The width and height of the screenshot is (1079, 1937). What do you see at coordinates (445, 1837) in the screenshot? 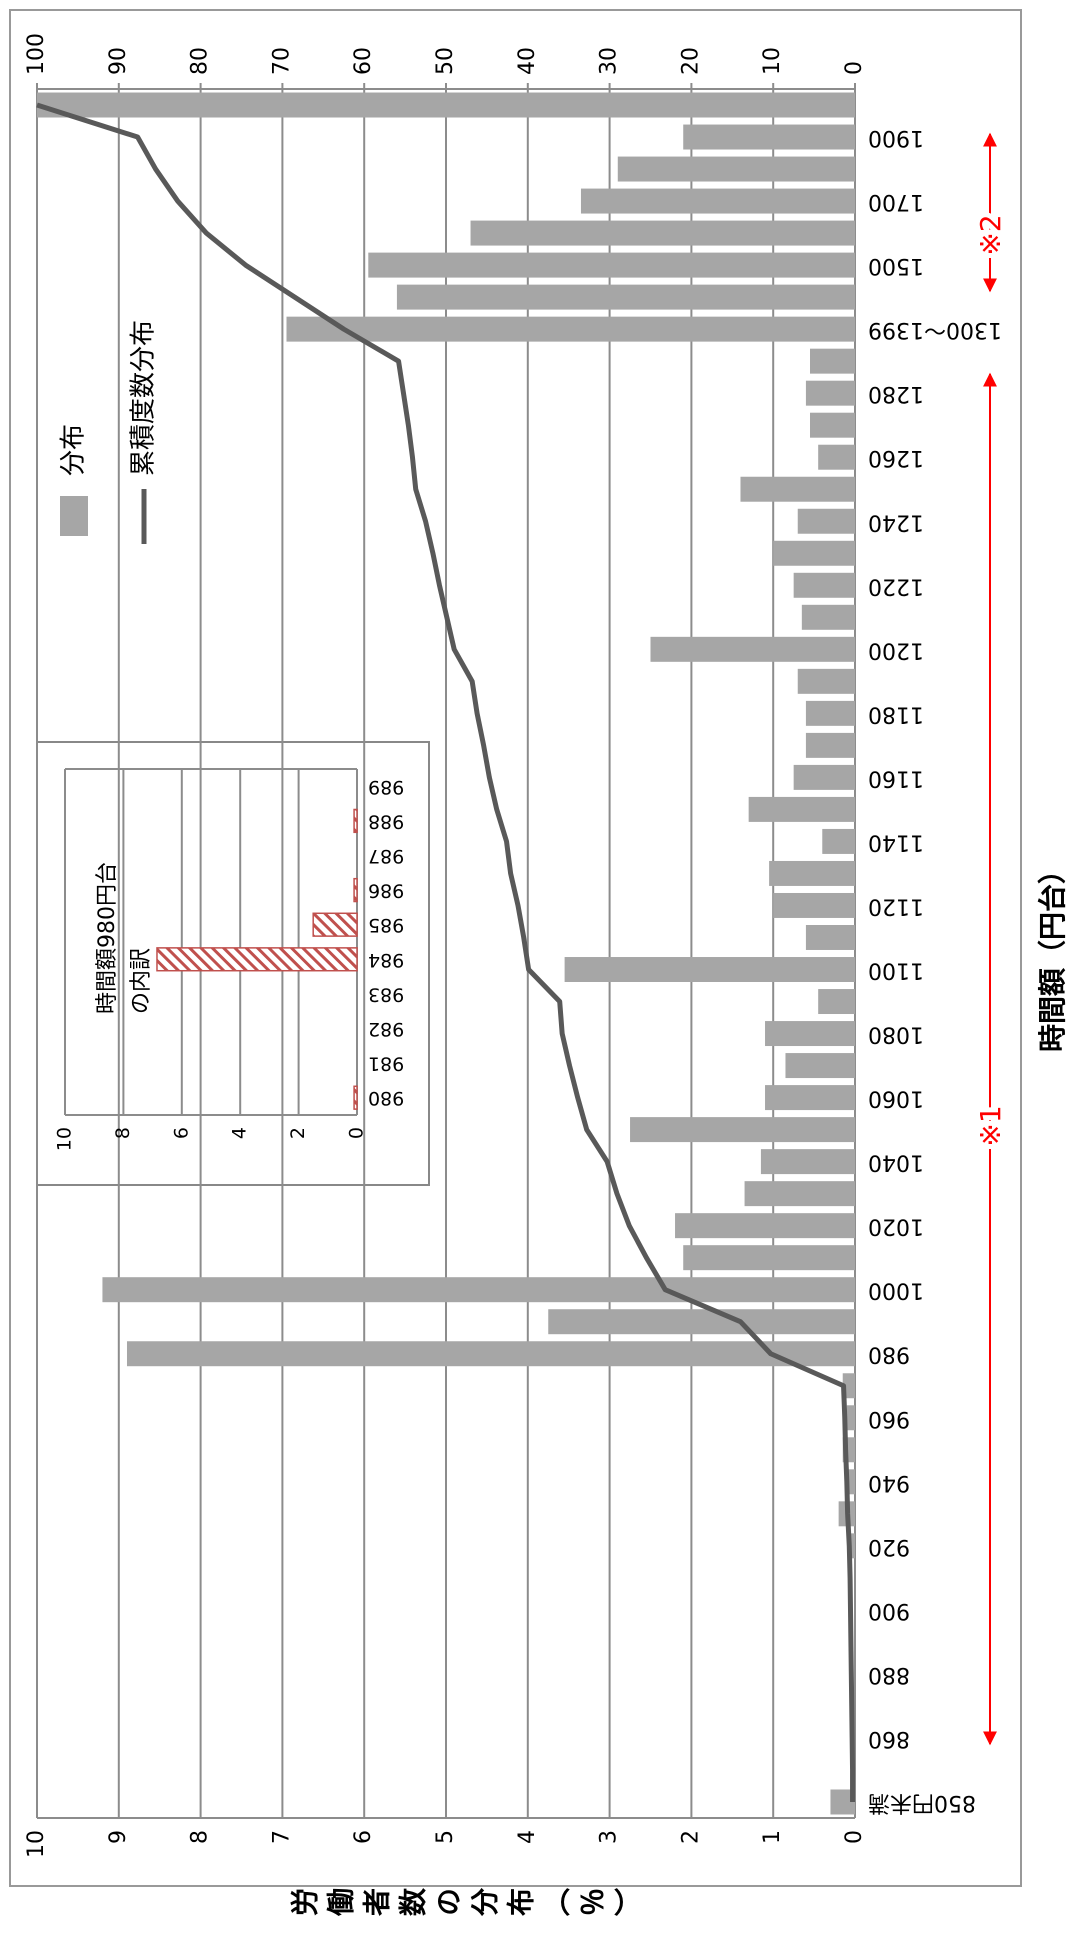
I see `y-tick-label: 5` at bounding box center [445, 1837].